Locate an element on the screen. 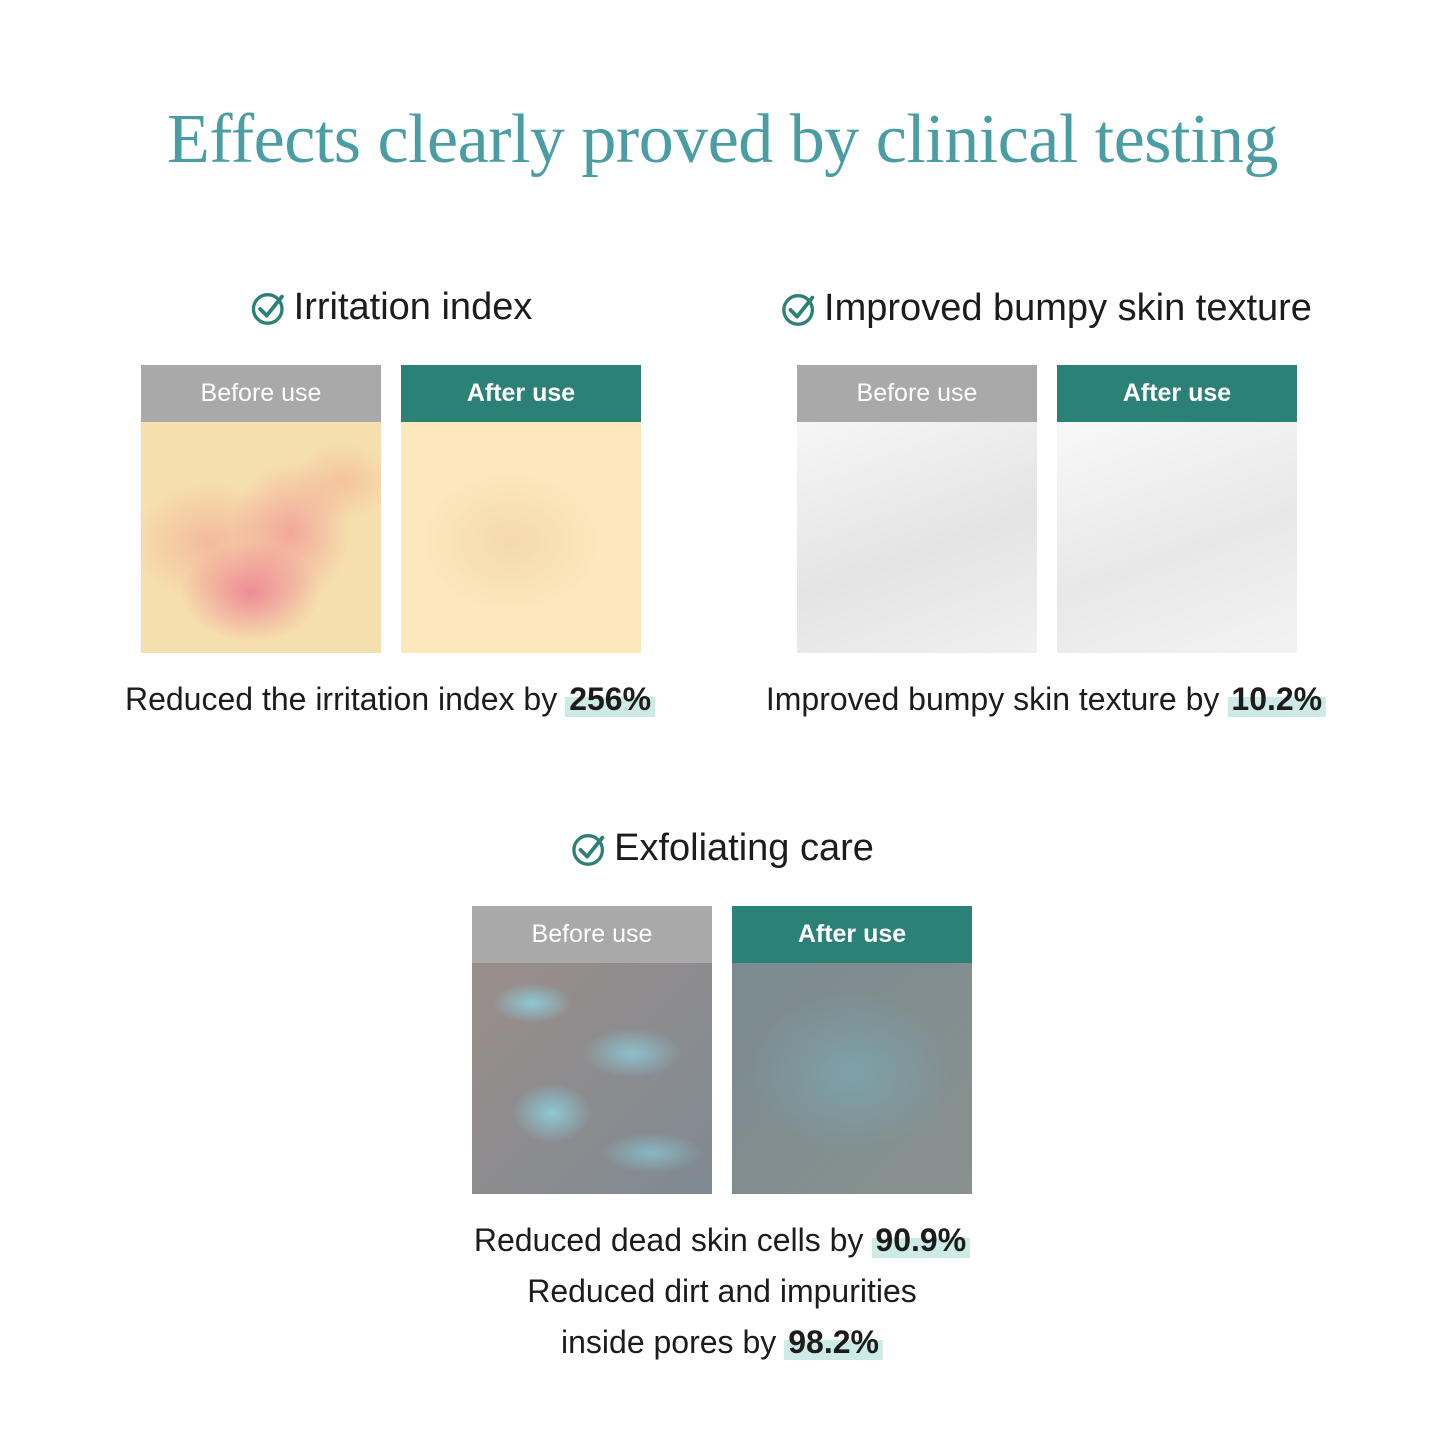  result-line-3: inside pores by 98.2% is located at coordinates (722, 1342).